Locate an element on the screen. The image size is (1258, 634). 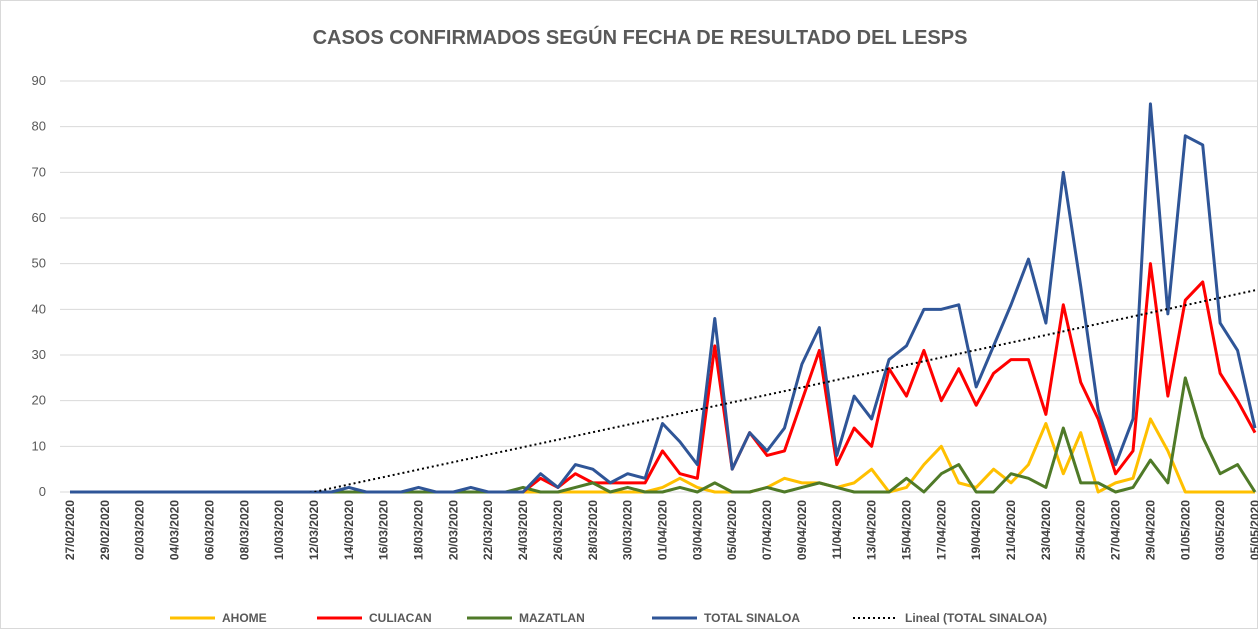
x-tick-label: 30/03/2020 is located at coordinates (628, 530).